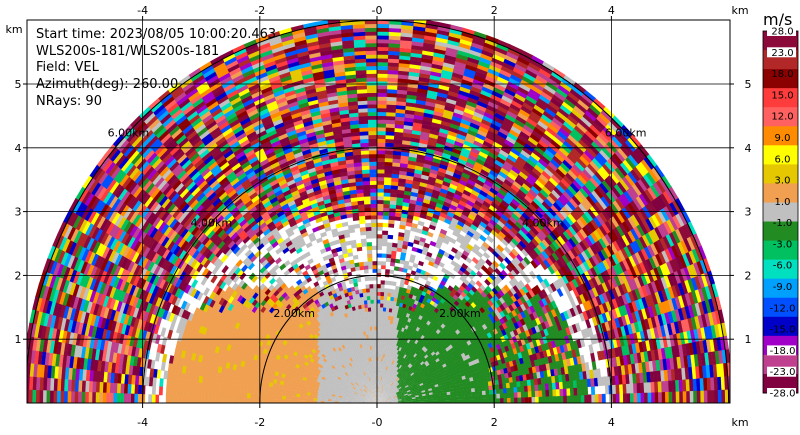  I want to click on colorbar-unit: m/s, so click(777, 19).